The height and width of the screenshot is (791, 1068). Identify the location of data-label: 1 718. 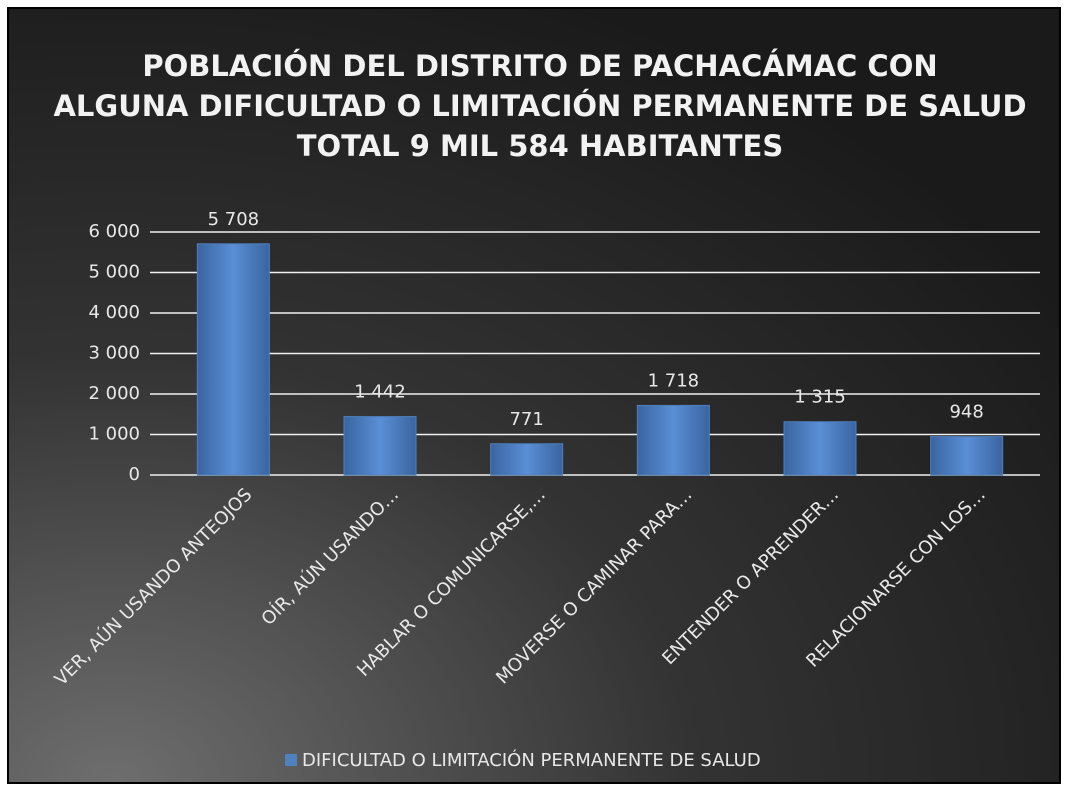
(674, 380).